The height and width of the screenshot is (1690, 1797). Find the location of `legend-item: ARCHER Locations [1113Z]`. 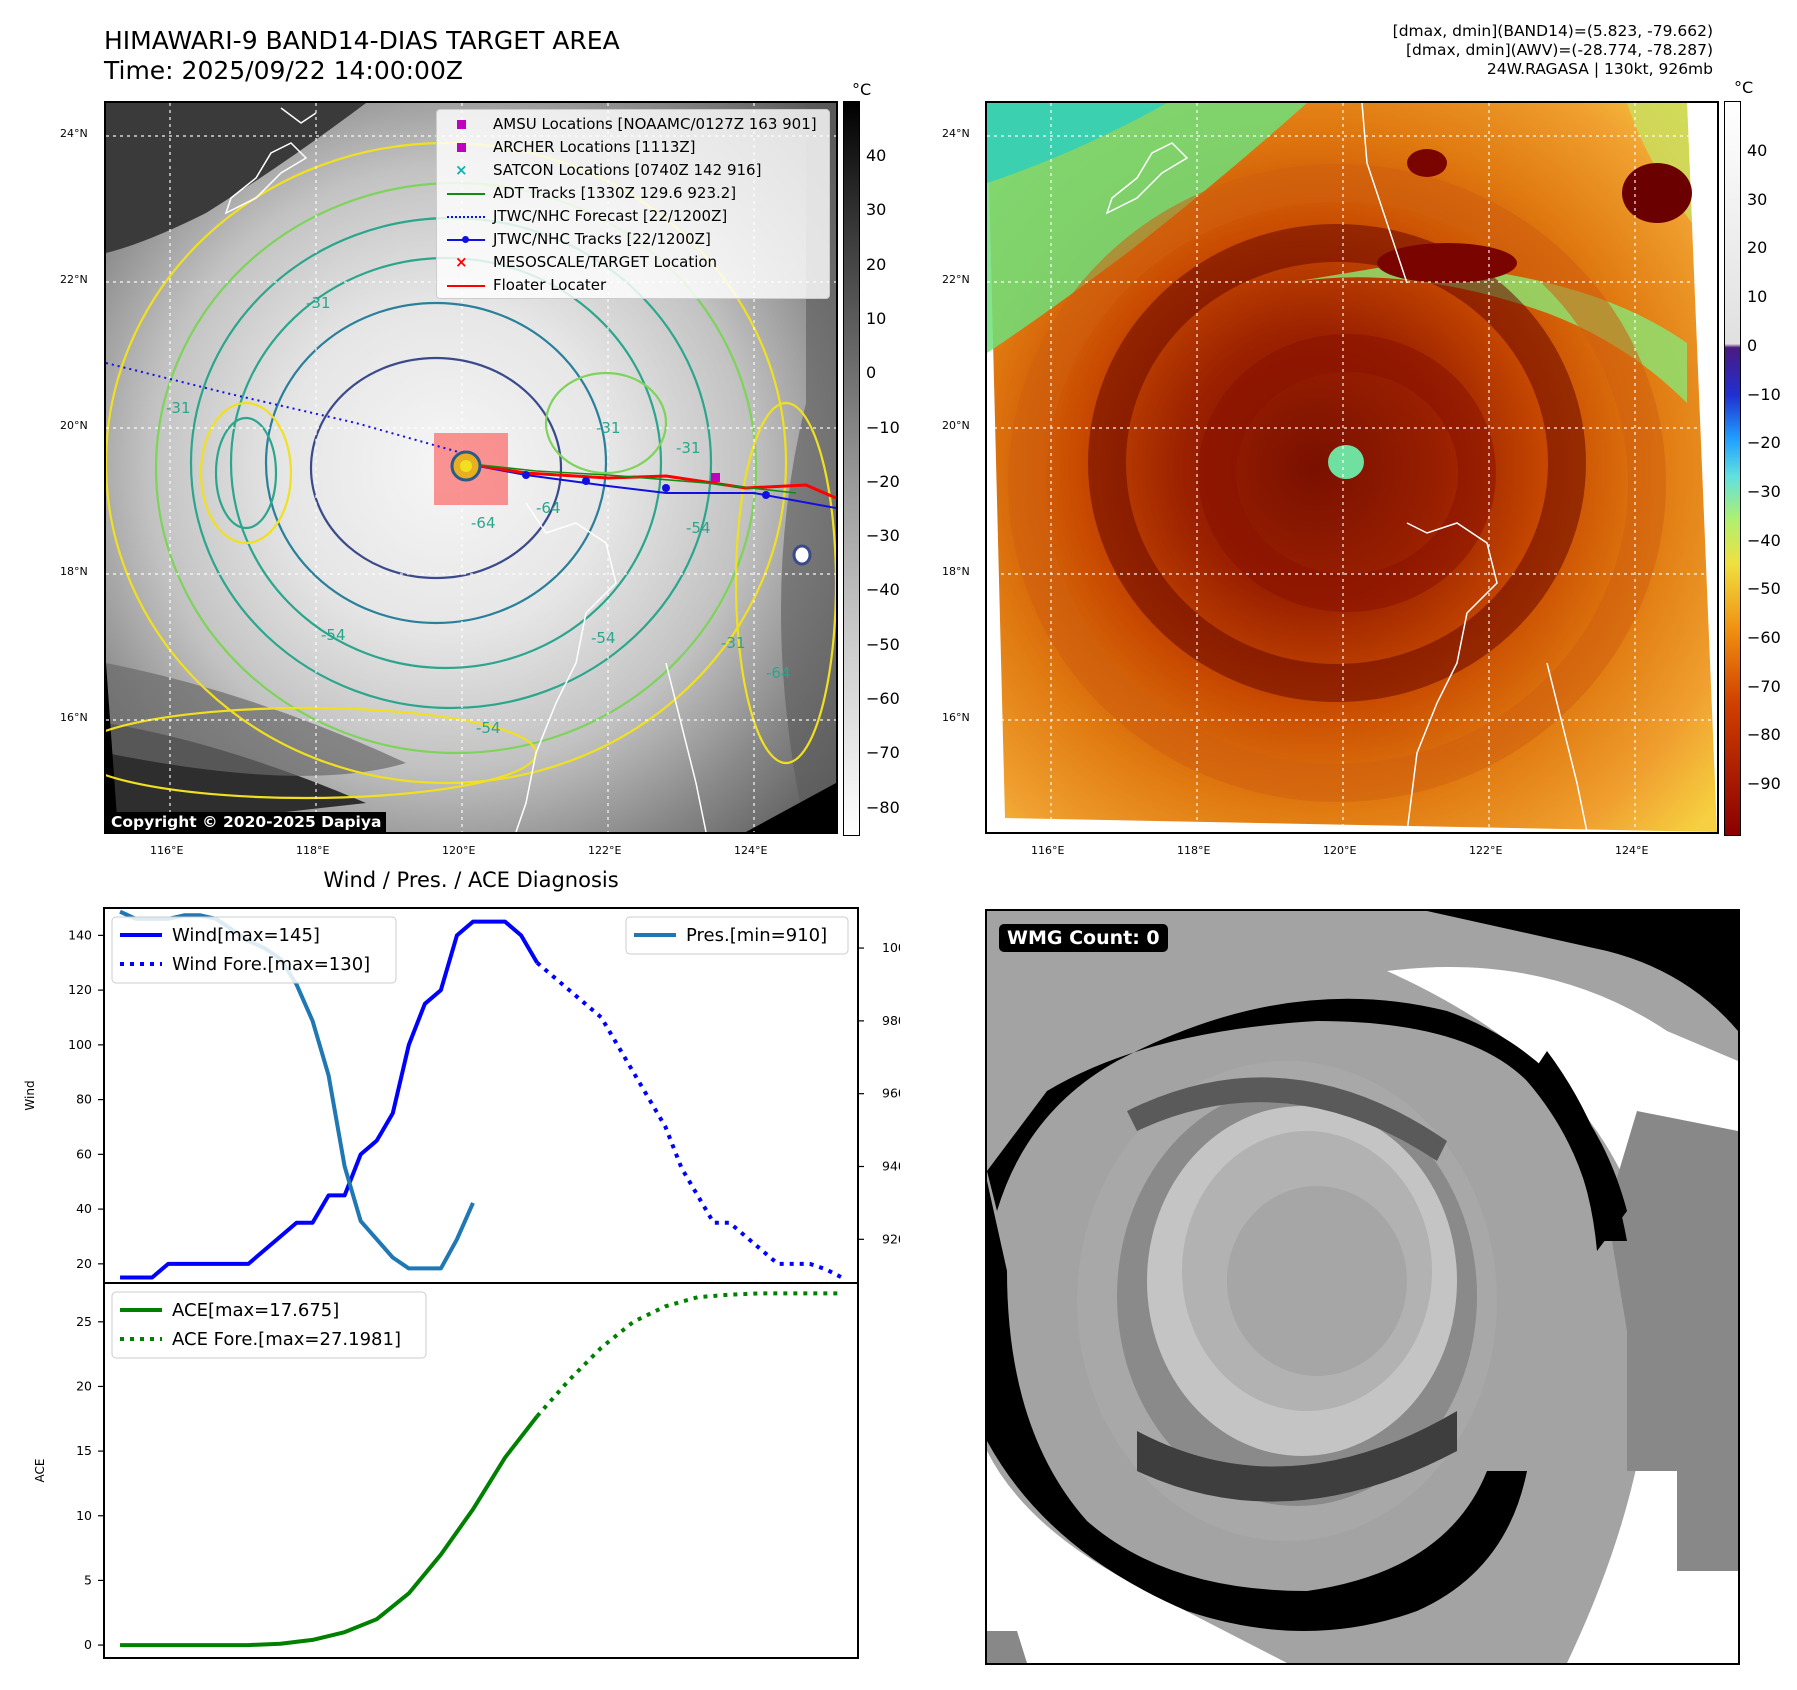

legend-item: ARCHER Locations [1113Z] is located at coordinates (633, 147).